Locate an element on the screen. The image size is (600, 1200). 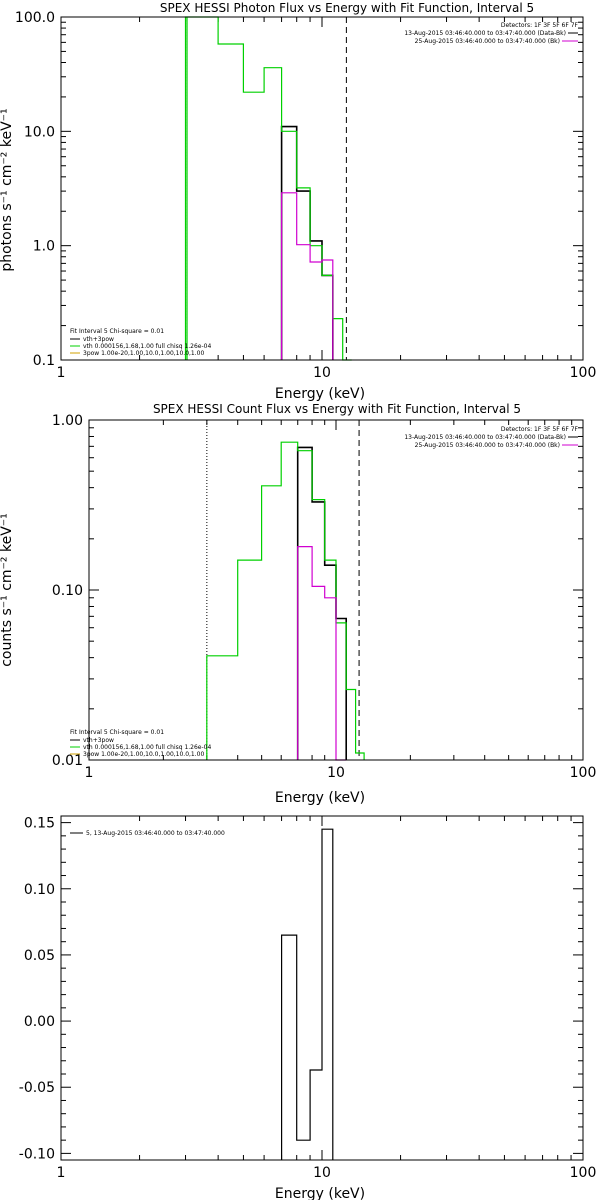
photon-series is located at coordinates (268, 188).